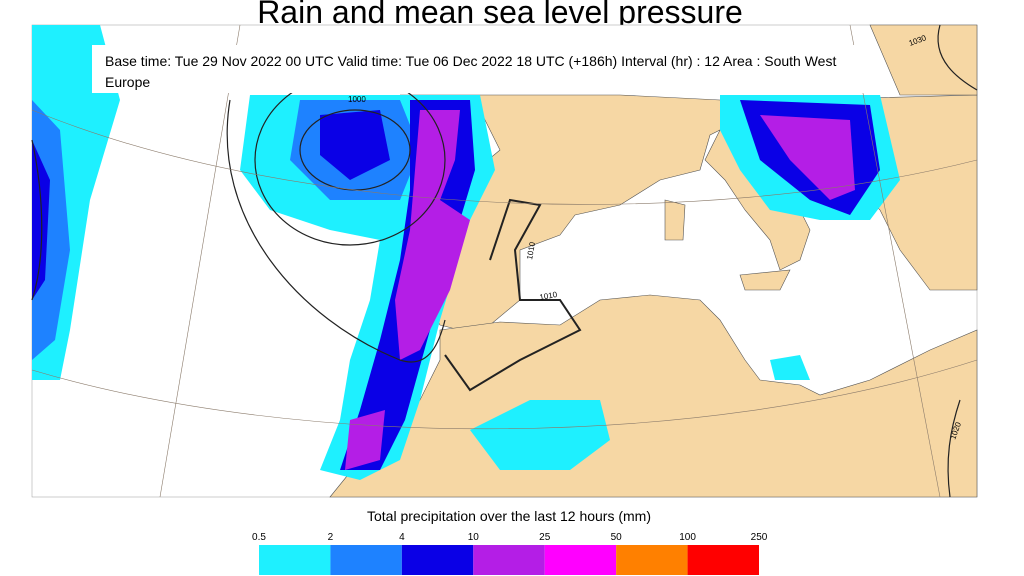 The height and width of the screenshot is (576, 1024). Describe the element at coordinates (402, 537) in the screenshot. I see `legend-tick-label: 4` at that location.